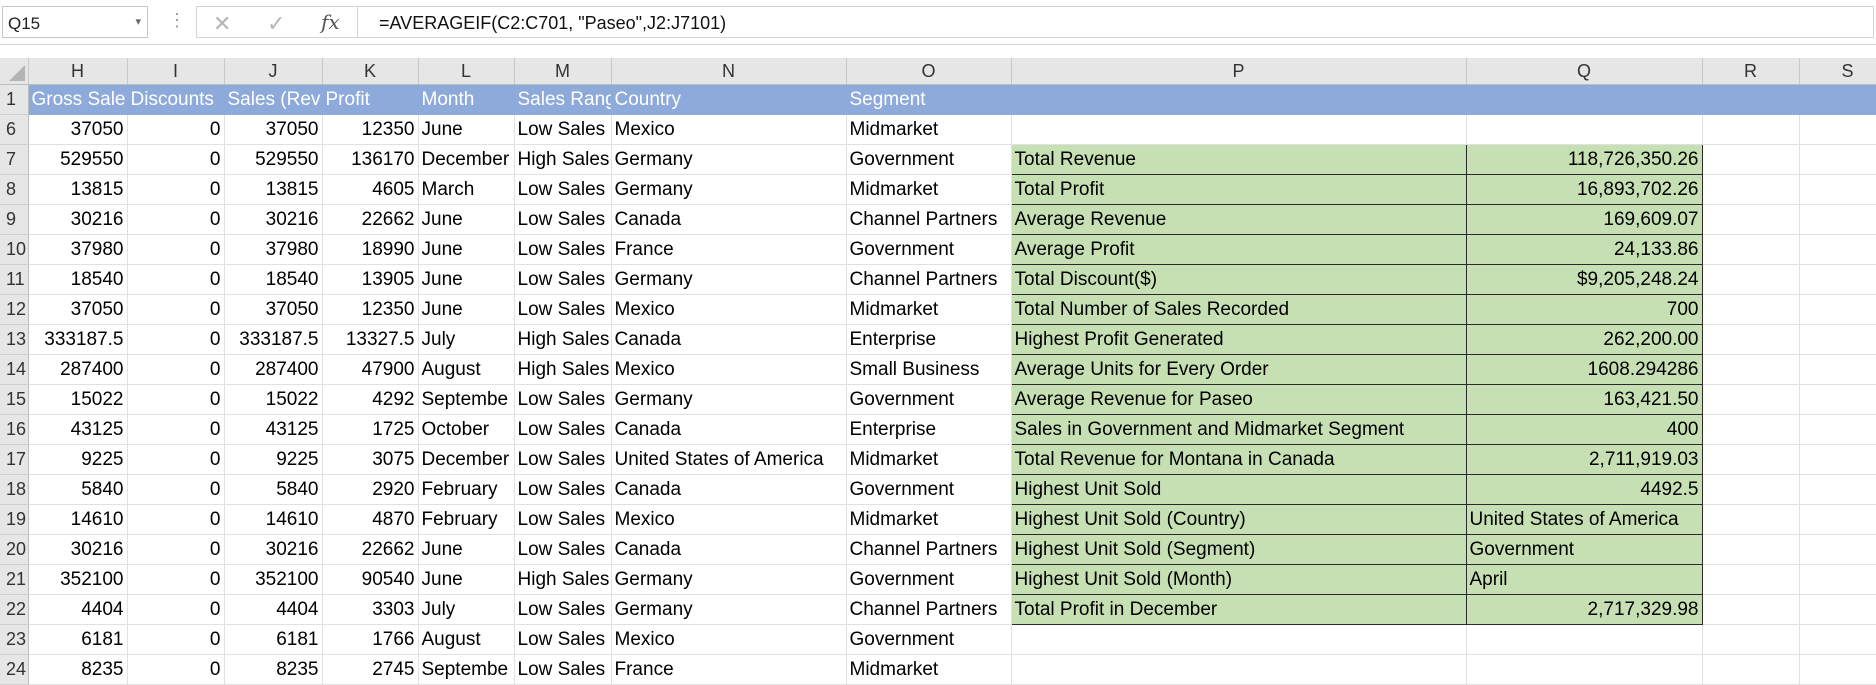 This screenshot has height=685, width=1876. What do you see at coordinates (78, 71) in the screenshot?
I see `column-header: H` at bounding box center [78, 71].